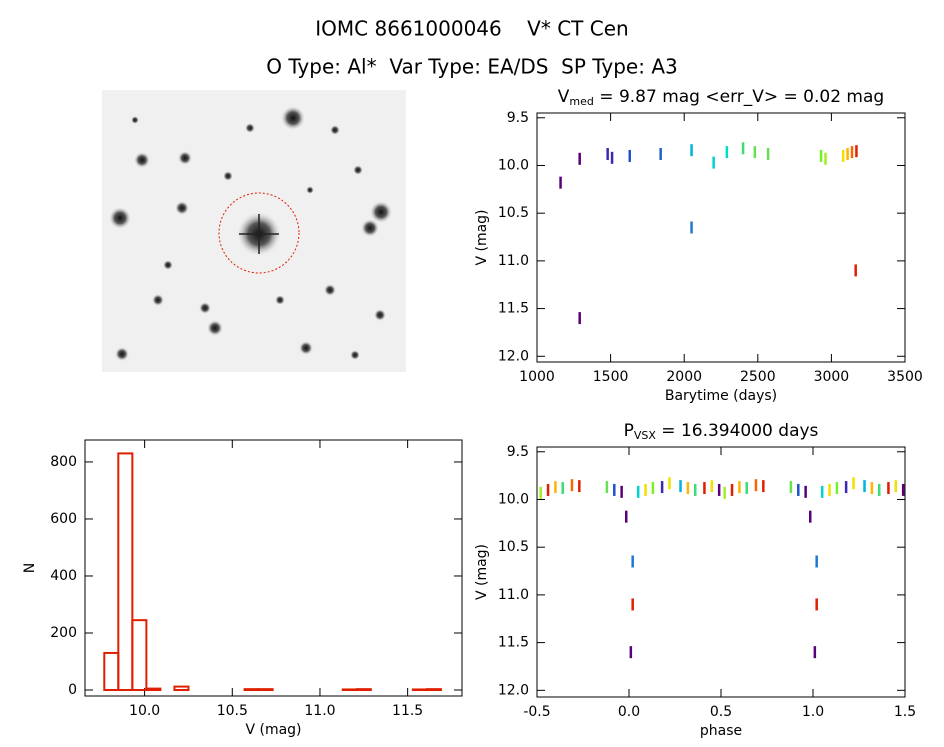 The height and width of the screenshot is (747, 944). I want to click on x-tick-label: 11.0, so click(319, 711).